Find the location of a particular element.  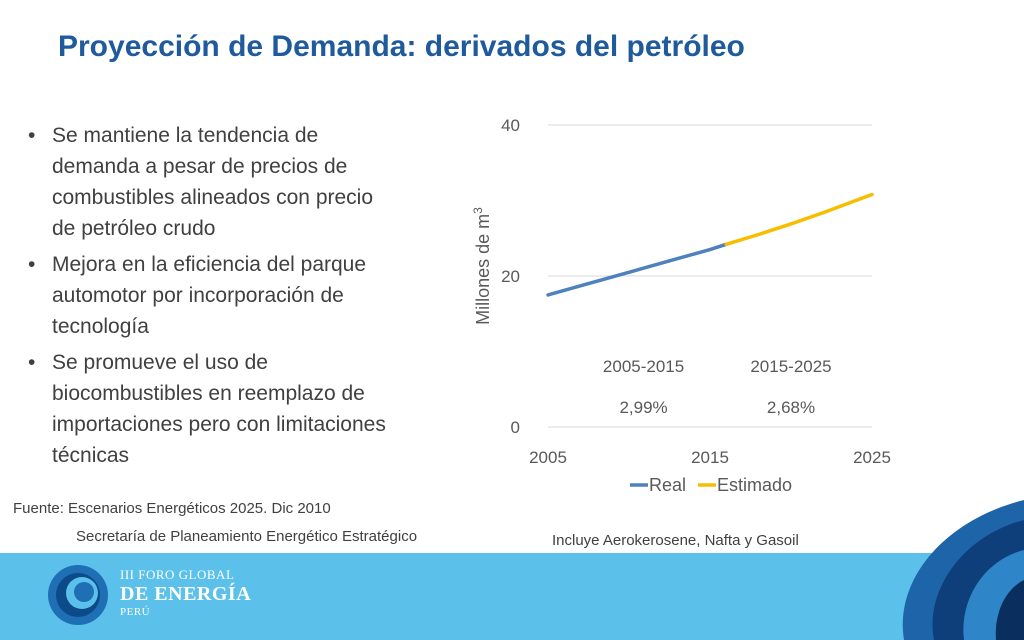

series-line-real is located at coordinates (637, 269).